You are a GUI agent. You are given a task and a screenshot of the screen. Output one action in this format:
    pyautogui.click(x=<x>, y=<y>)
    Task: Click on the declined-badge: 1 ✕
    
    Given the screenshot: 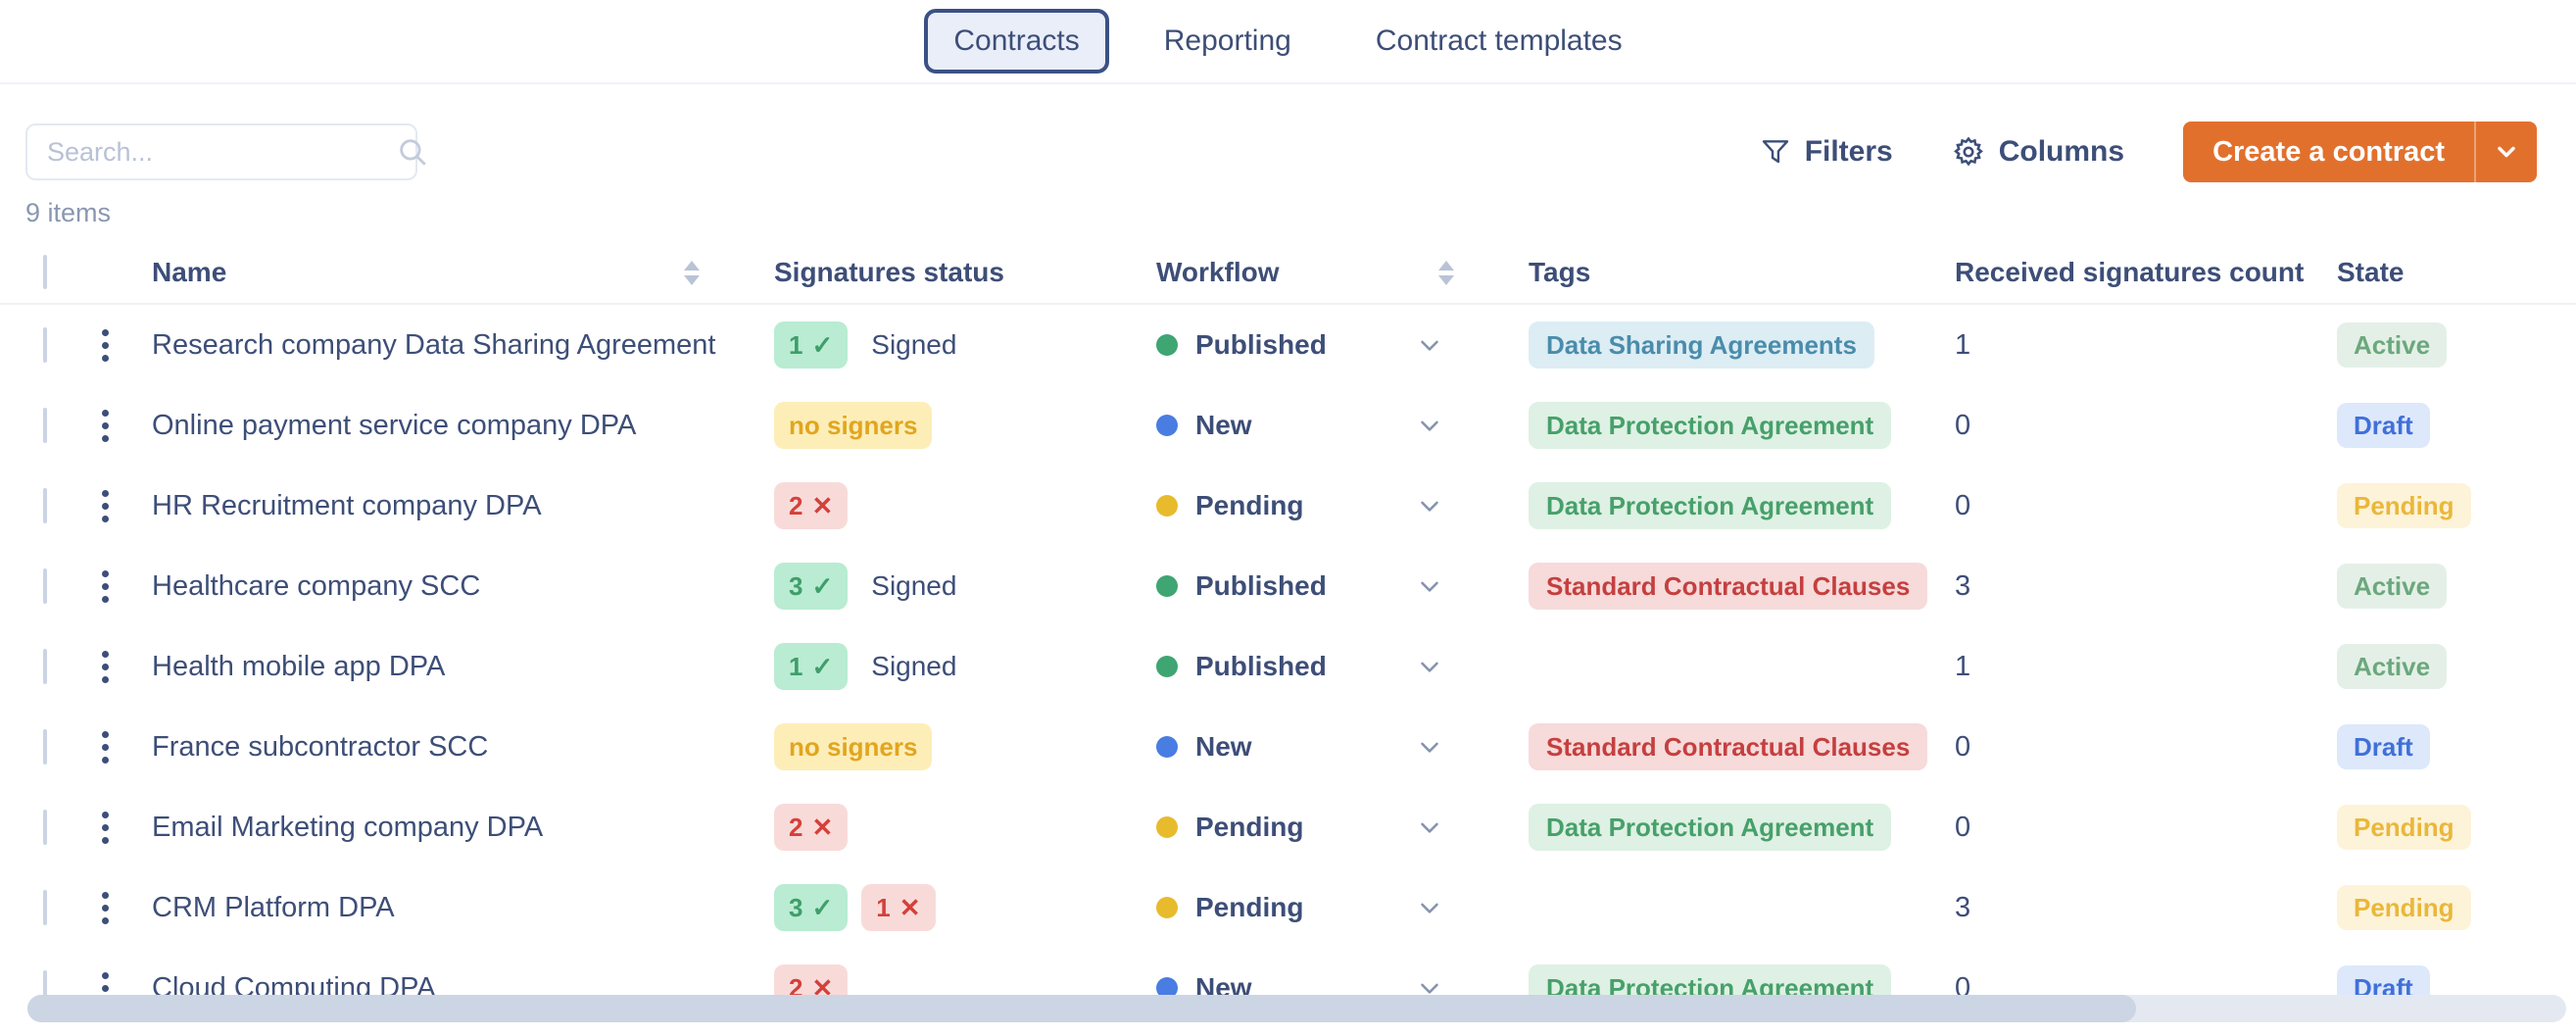 What is the action you would take?
    pyautogui.click(x=898, y=907)
    